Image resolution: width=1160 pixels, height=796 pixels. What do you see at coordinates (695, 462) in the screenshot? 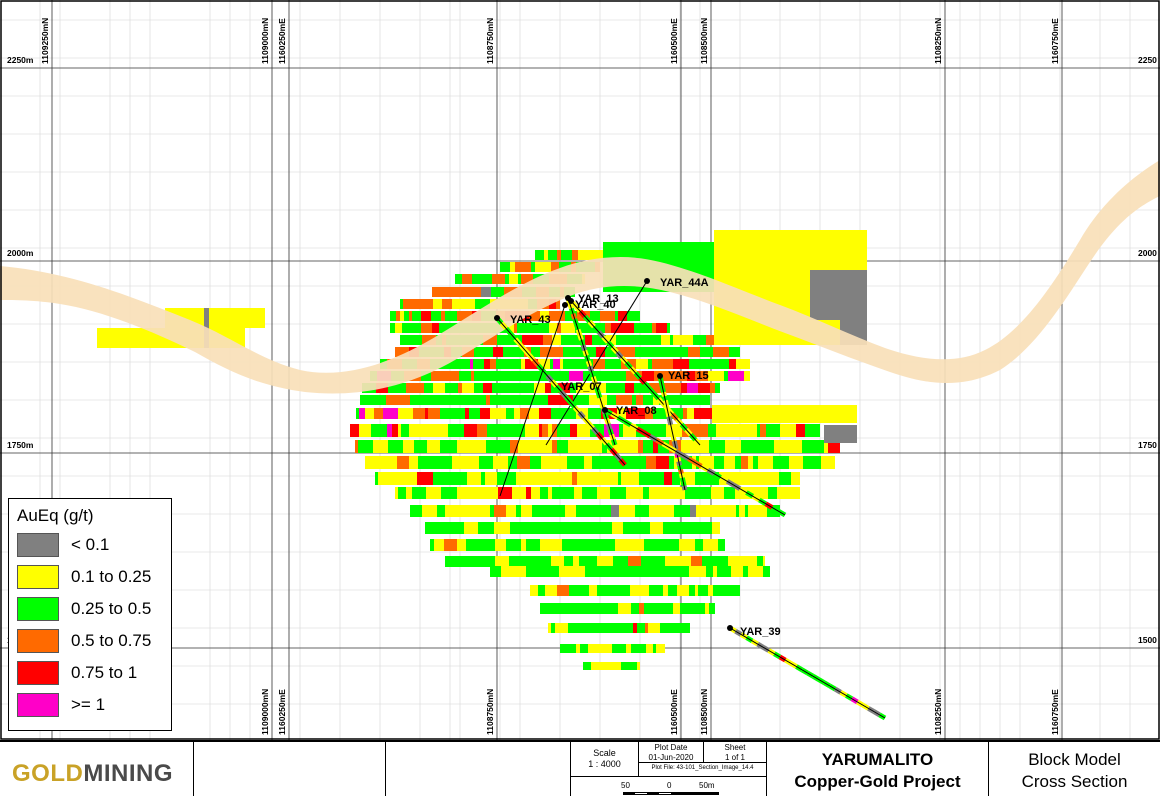
I see `drillhole-trace` at bounding box center [695, 462].